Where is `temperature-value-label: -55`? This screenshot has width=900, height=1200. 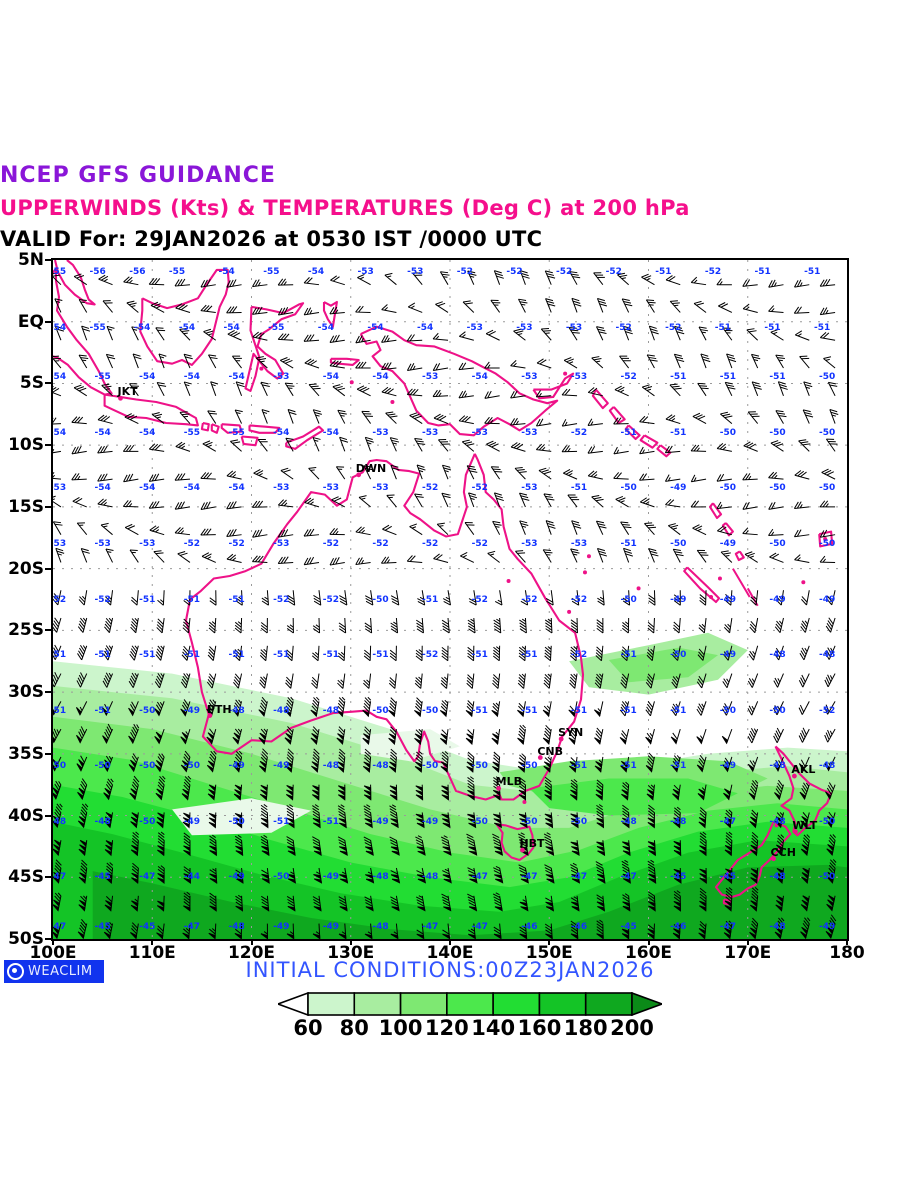
temperature-value-label: -55 is located at coordinates (177, 272).